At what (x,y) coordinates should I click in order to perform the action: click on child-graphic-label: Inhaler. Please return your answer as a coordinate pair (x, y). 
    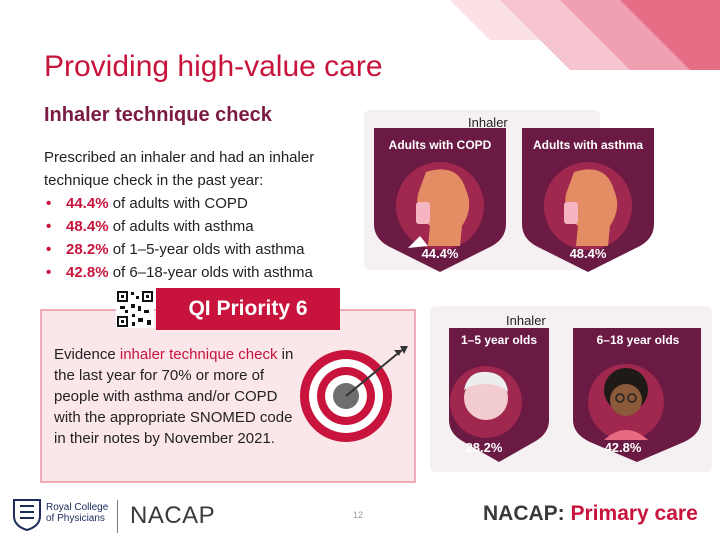
    Looking at the image, I should click on (526, 320).